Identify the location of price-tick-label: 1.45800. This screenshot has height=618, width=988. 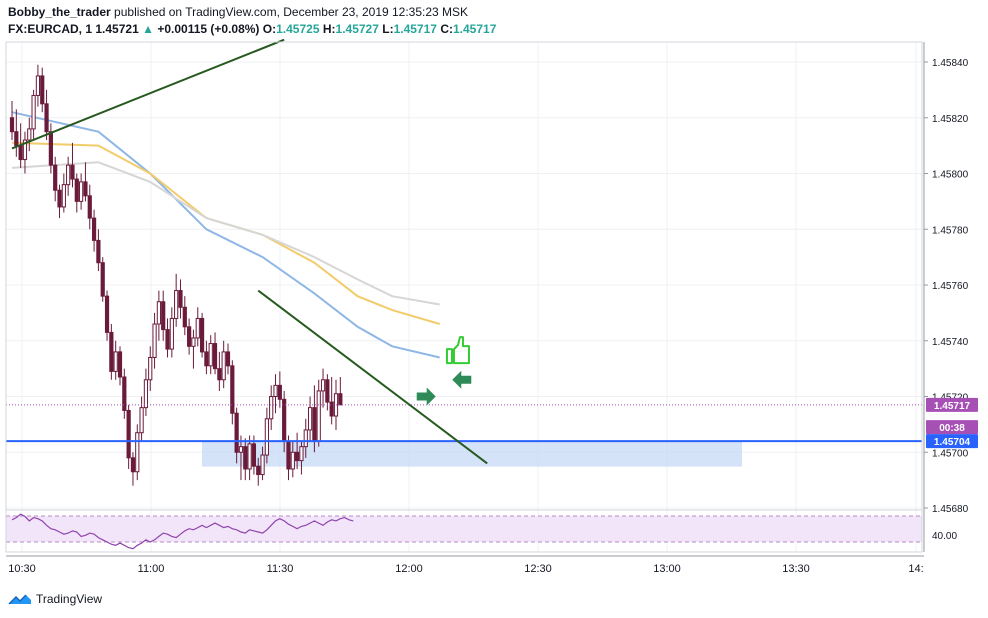
(950, 175).